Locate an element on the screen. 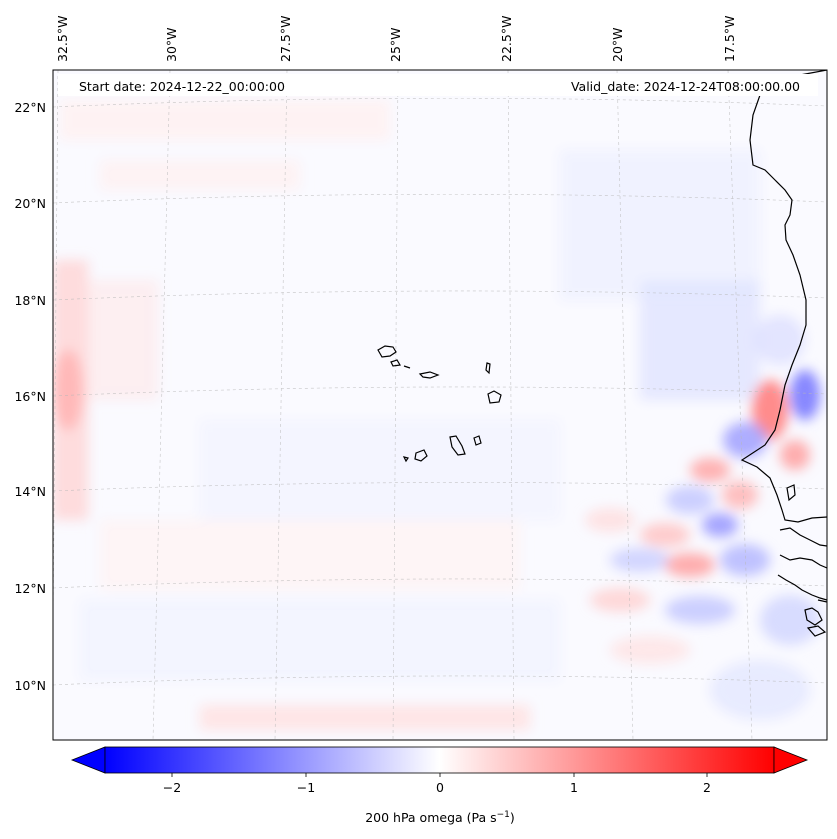 The width and height of the screenshot is (837, 839). parallel-14N is located at coordinates (440, 487).